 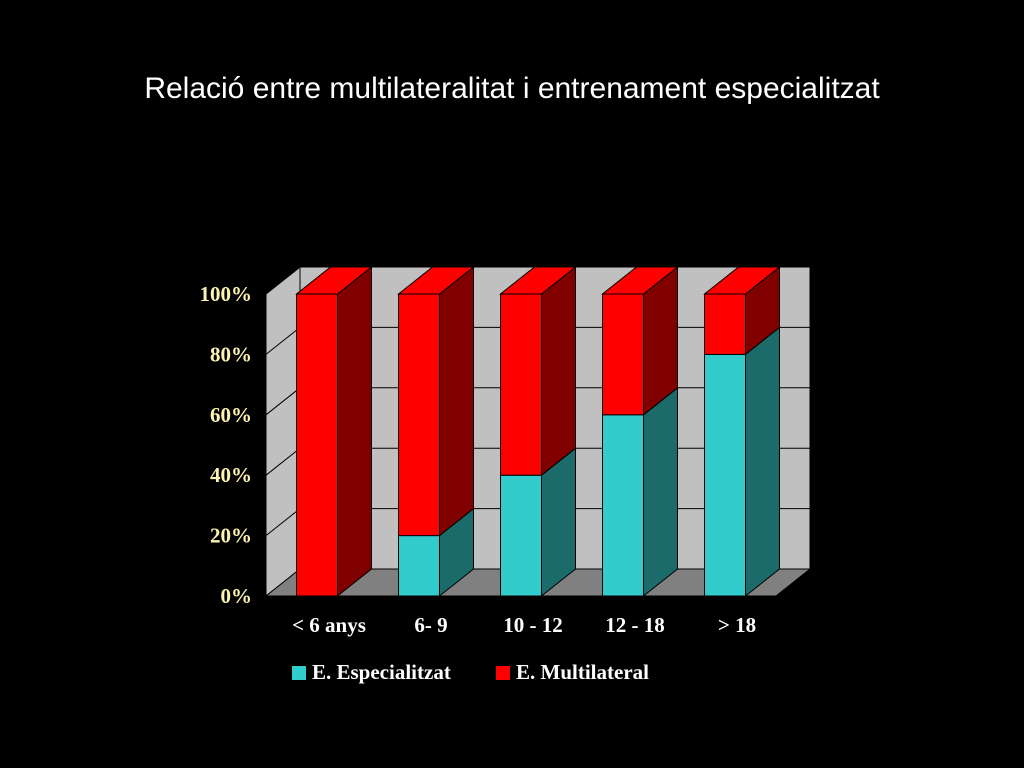 What do you see at coordinates (635, 625) in the screenshot?
I see `x-category-label: 12 - 18` at bounding box center [635, 625].